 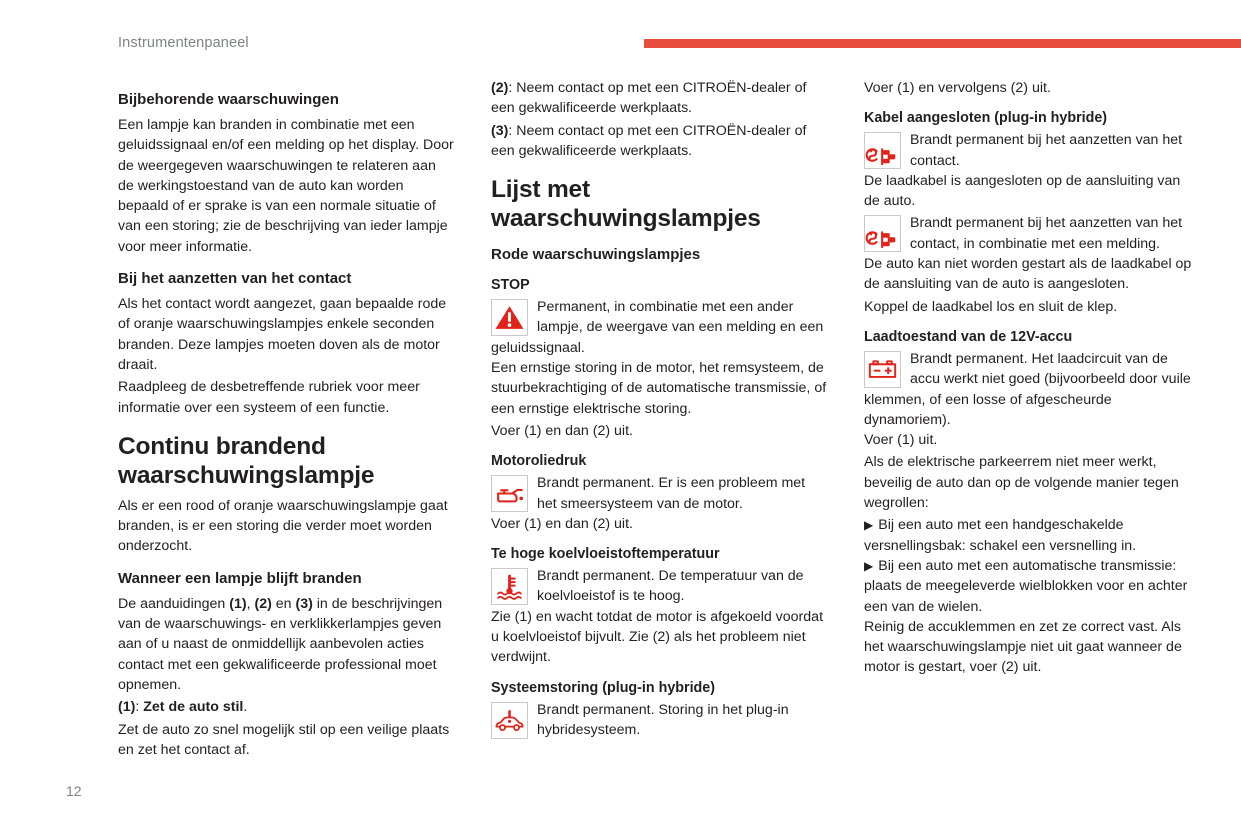 What do you see at coordinates (509, 720) in the screenshot?
I see `car-warning-icon` at bounding box center [509, 720].